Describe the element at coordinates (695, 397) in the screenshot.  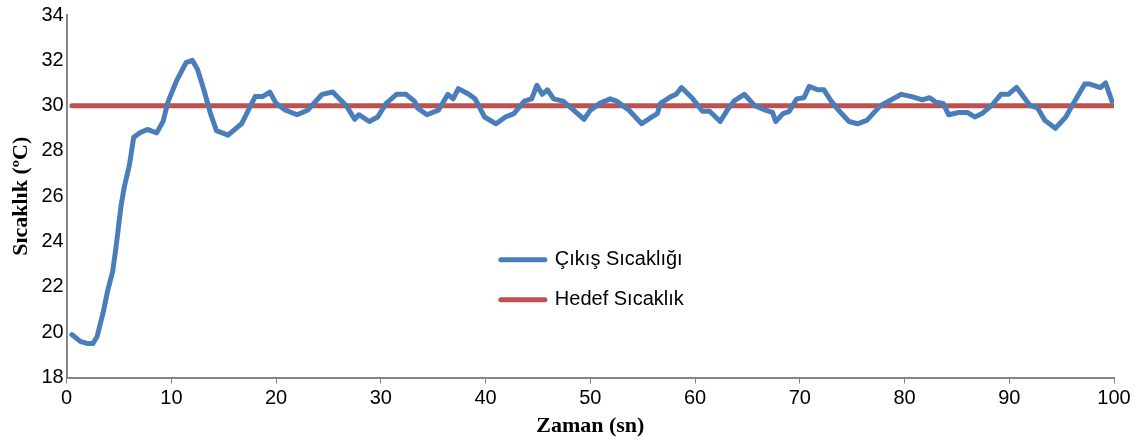
I see `x-tick-label: 60` at that location.